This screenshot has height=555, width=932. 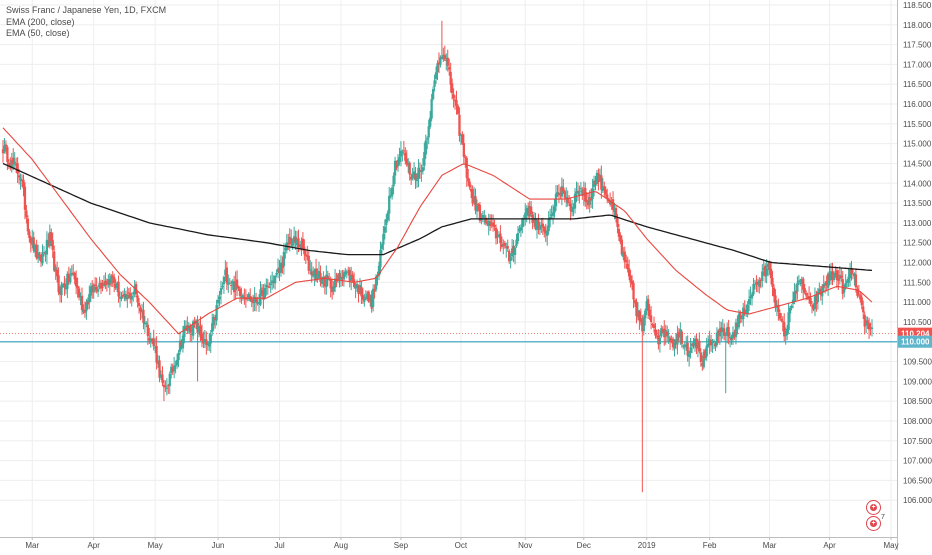 I want to click on support-price-label: 110.000, so click(x=915, y=342).